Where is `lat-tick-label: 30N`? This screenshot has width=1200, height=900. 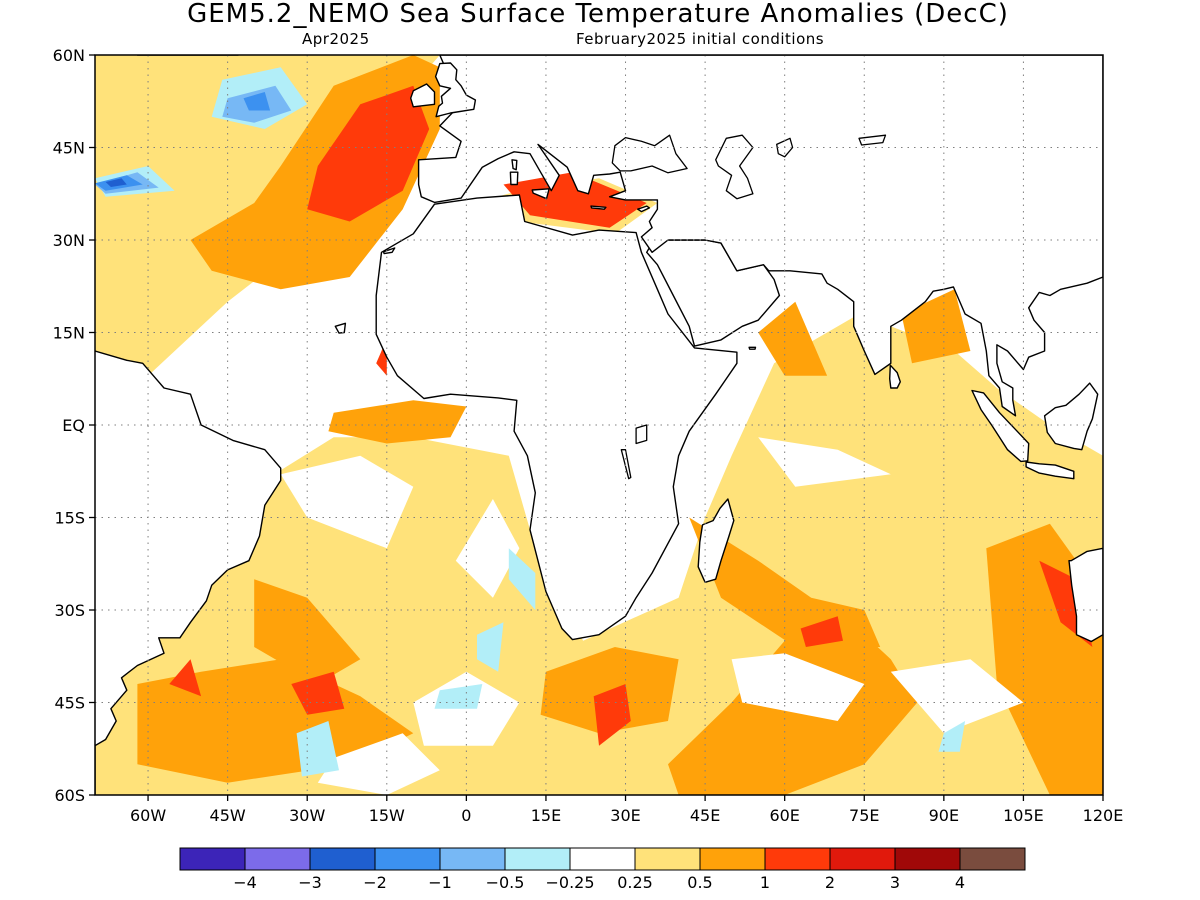
lat-tick-label: 30N is located at coordinates (69, 240).